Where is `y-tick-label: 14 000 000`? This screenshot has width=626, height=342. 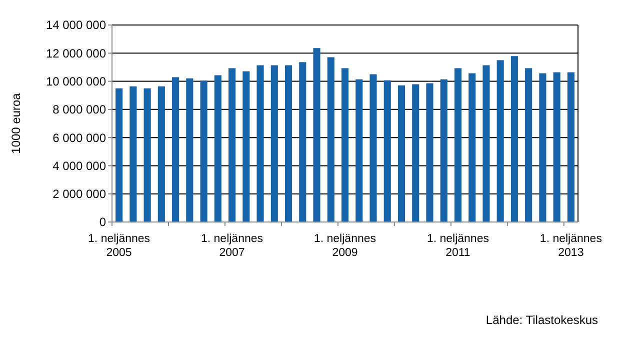
y-tick-label: 14 000 000 is located at coordinates (76, 25).